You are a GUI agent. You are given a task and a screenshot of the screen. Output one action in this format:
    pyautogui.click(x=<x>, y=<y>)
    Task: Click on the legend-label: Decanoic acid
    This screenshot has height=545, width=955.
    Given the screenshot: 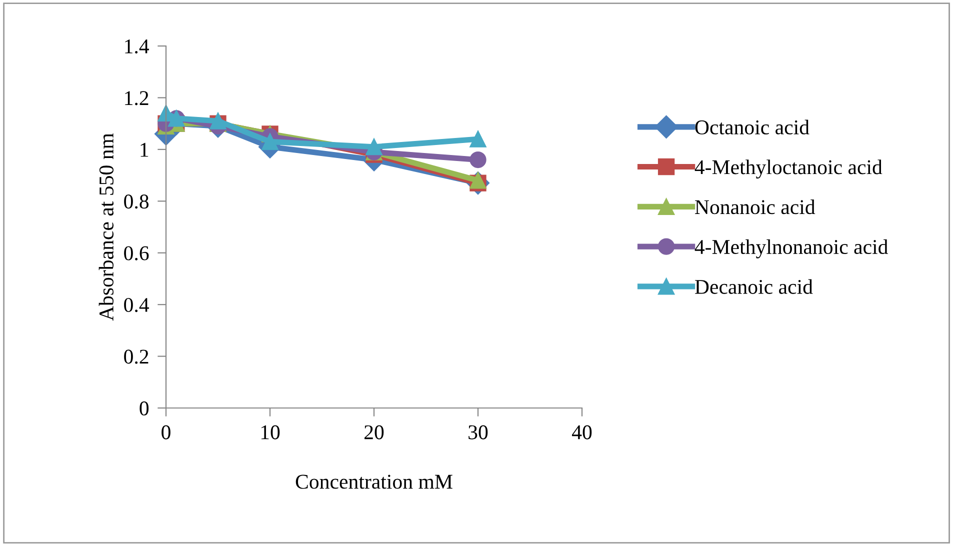 What is the action you would take?
    pyautogui.click(x=754, y=286)
    